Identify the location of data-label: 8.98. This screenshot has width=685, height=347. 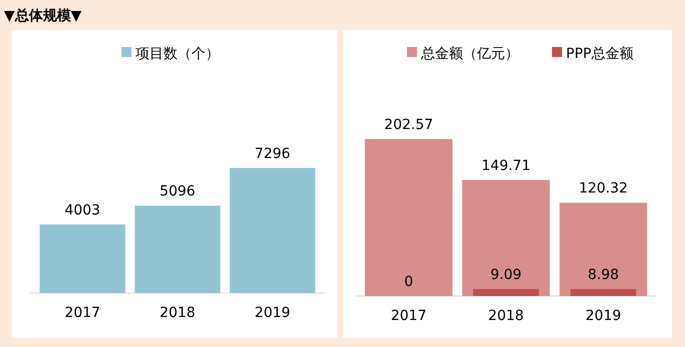
(603, 275).